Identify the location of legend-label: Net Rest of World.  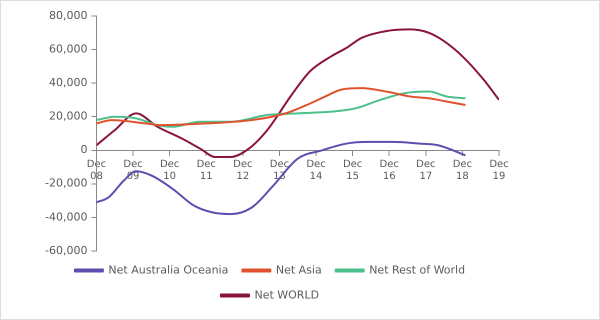
(417, 269).